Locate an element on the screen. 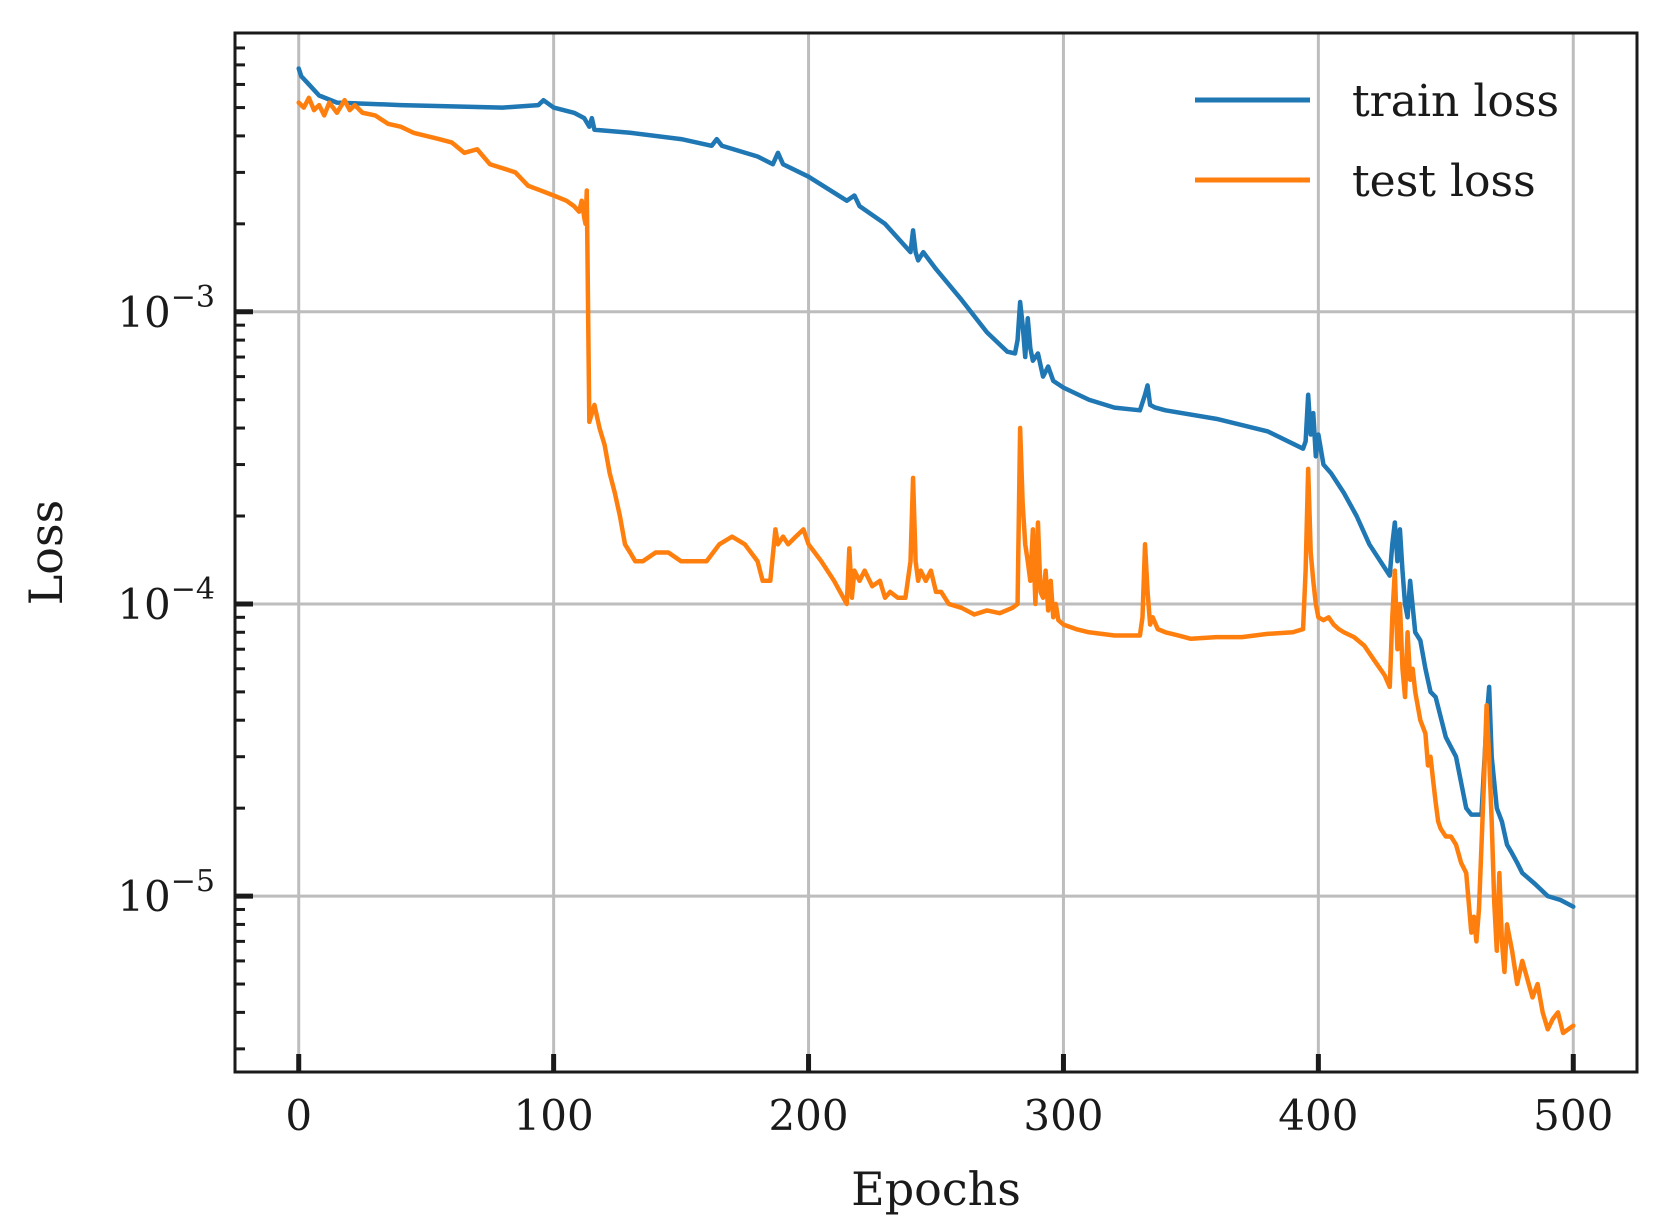  x-tick-label: 300 is located at coordinates (1063, 1115).